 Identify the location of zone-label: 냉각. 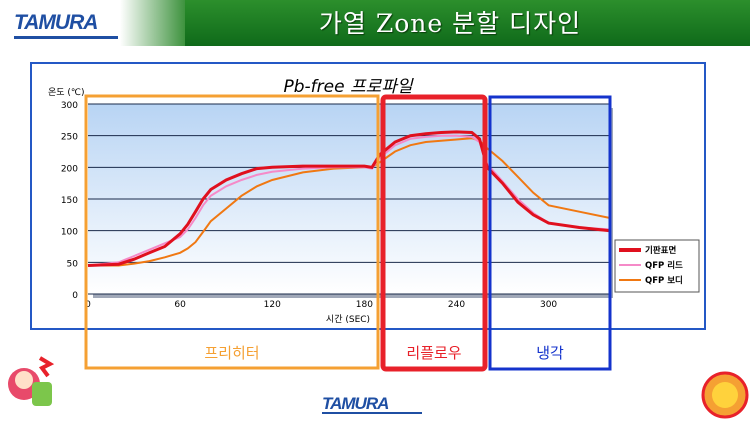
(550, 353).